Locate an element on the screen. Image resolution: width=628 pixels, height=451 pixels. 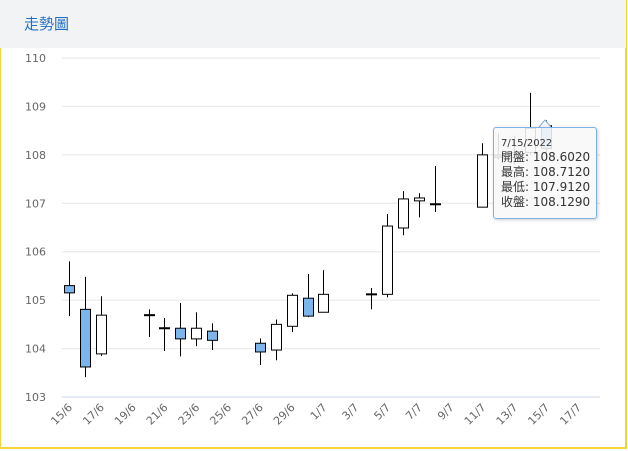
x-tick-label: 13/7 is located at coordinates (507, 414).